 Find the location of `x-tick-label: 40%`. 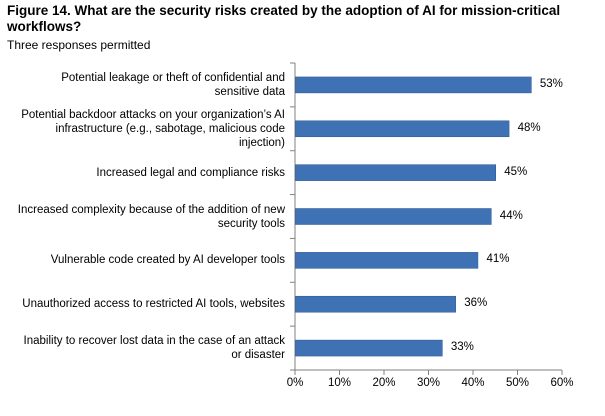

x-tick-label: 40% is located at coordinates (473, 383).